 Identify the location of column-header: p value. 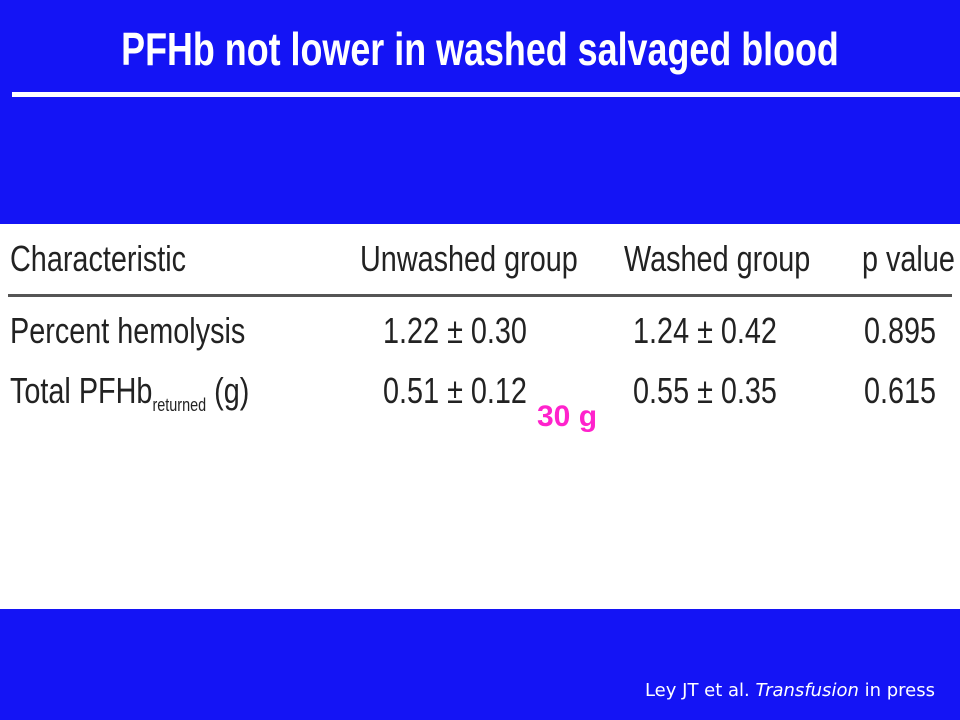
(908, 258).